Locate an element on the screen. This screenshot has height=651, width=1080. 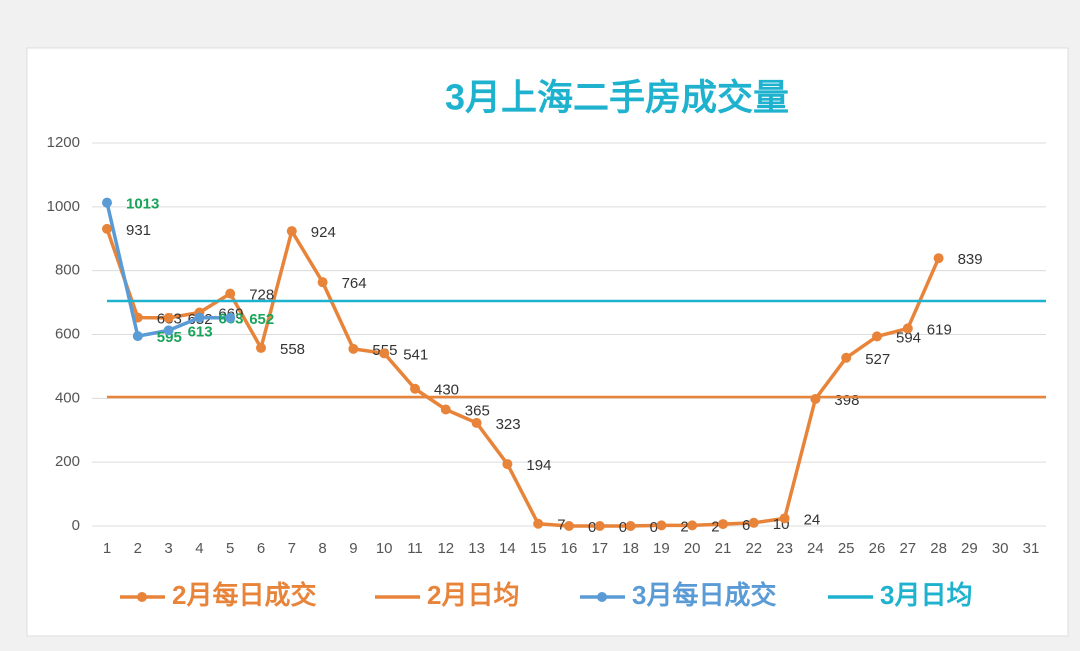
x-tick-label: 9 is located at coordinates (353, 548).